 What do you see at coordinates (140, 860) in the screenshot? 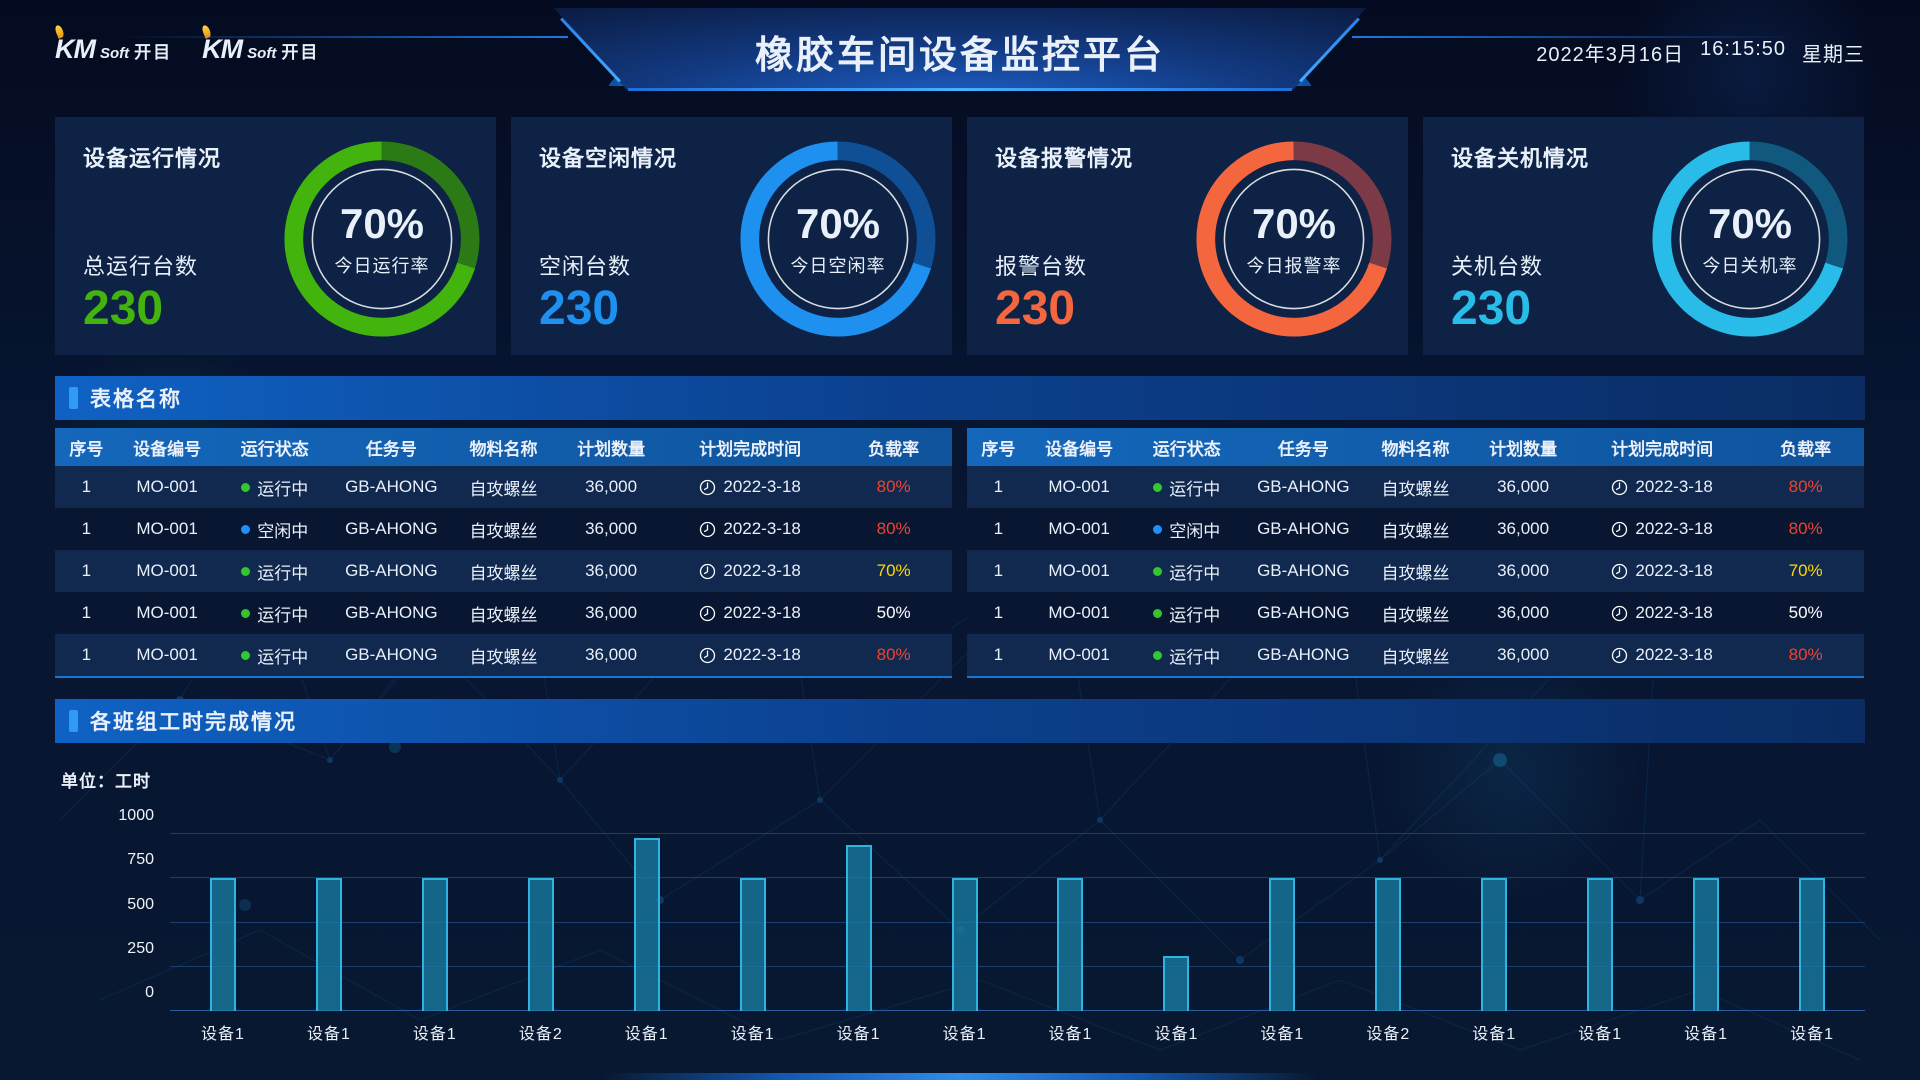
I see `y-axis-tick: 750` at bounding box center [140, 860].